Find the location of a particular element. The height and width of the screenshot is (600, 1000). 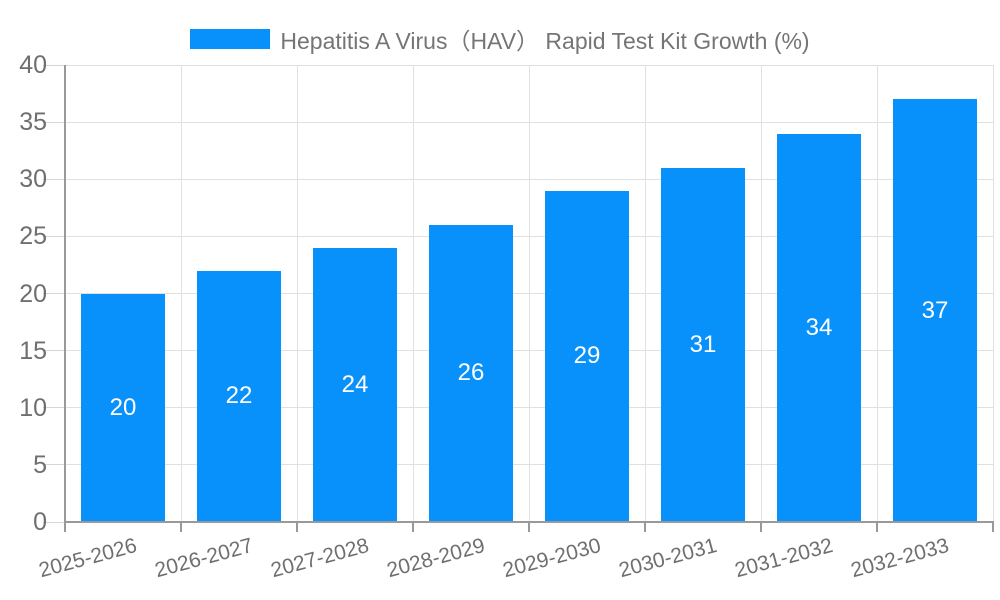

bar-value-label: 31 is located at coordinates (703, 344).